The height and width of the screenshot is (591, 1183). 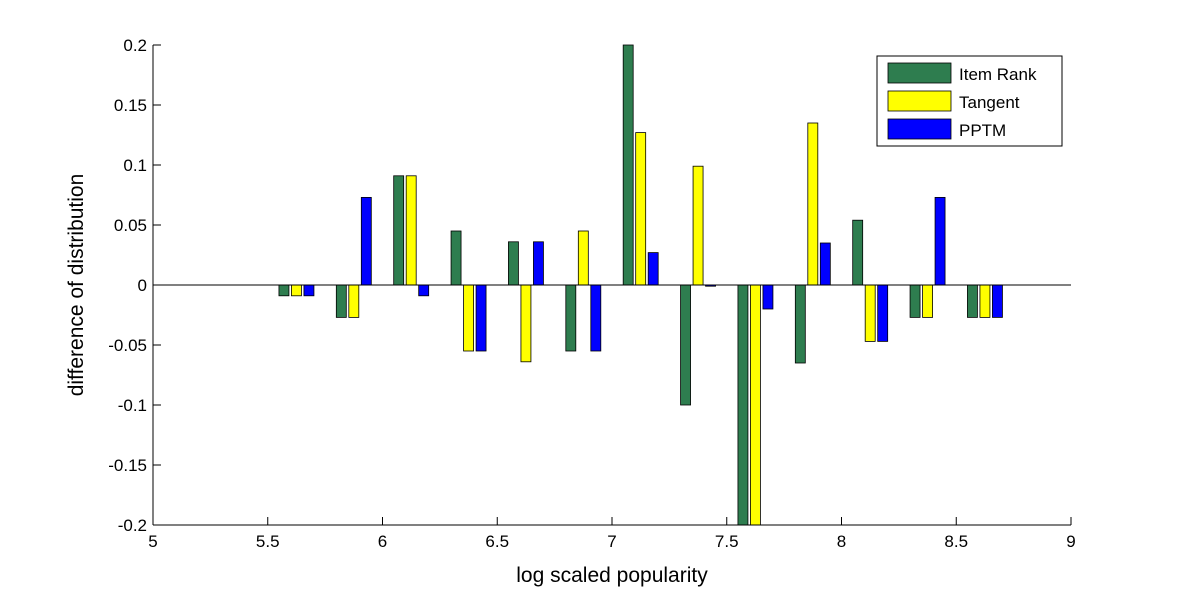 I want to click on legend-swatch-tangent, so click(x=919, y=101).